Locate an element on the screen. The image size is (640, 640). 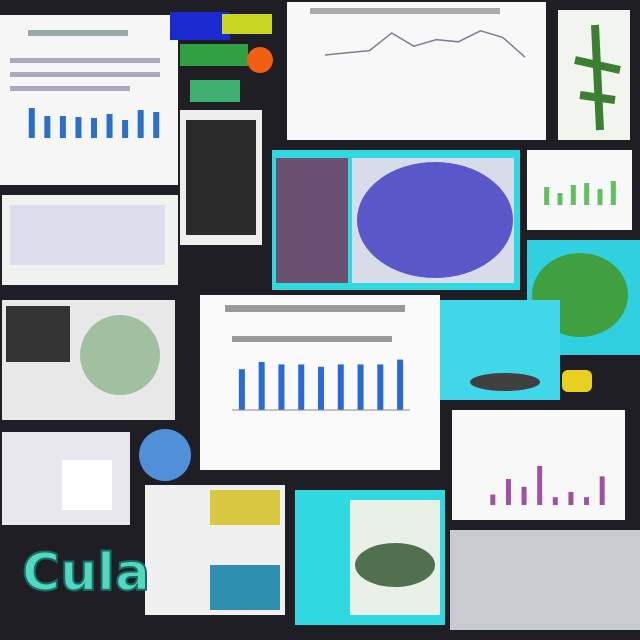
animal is located at coordinates (395, 565).